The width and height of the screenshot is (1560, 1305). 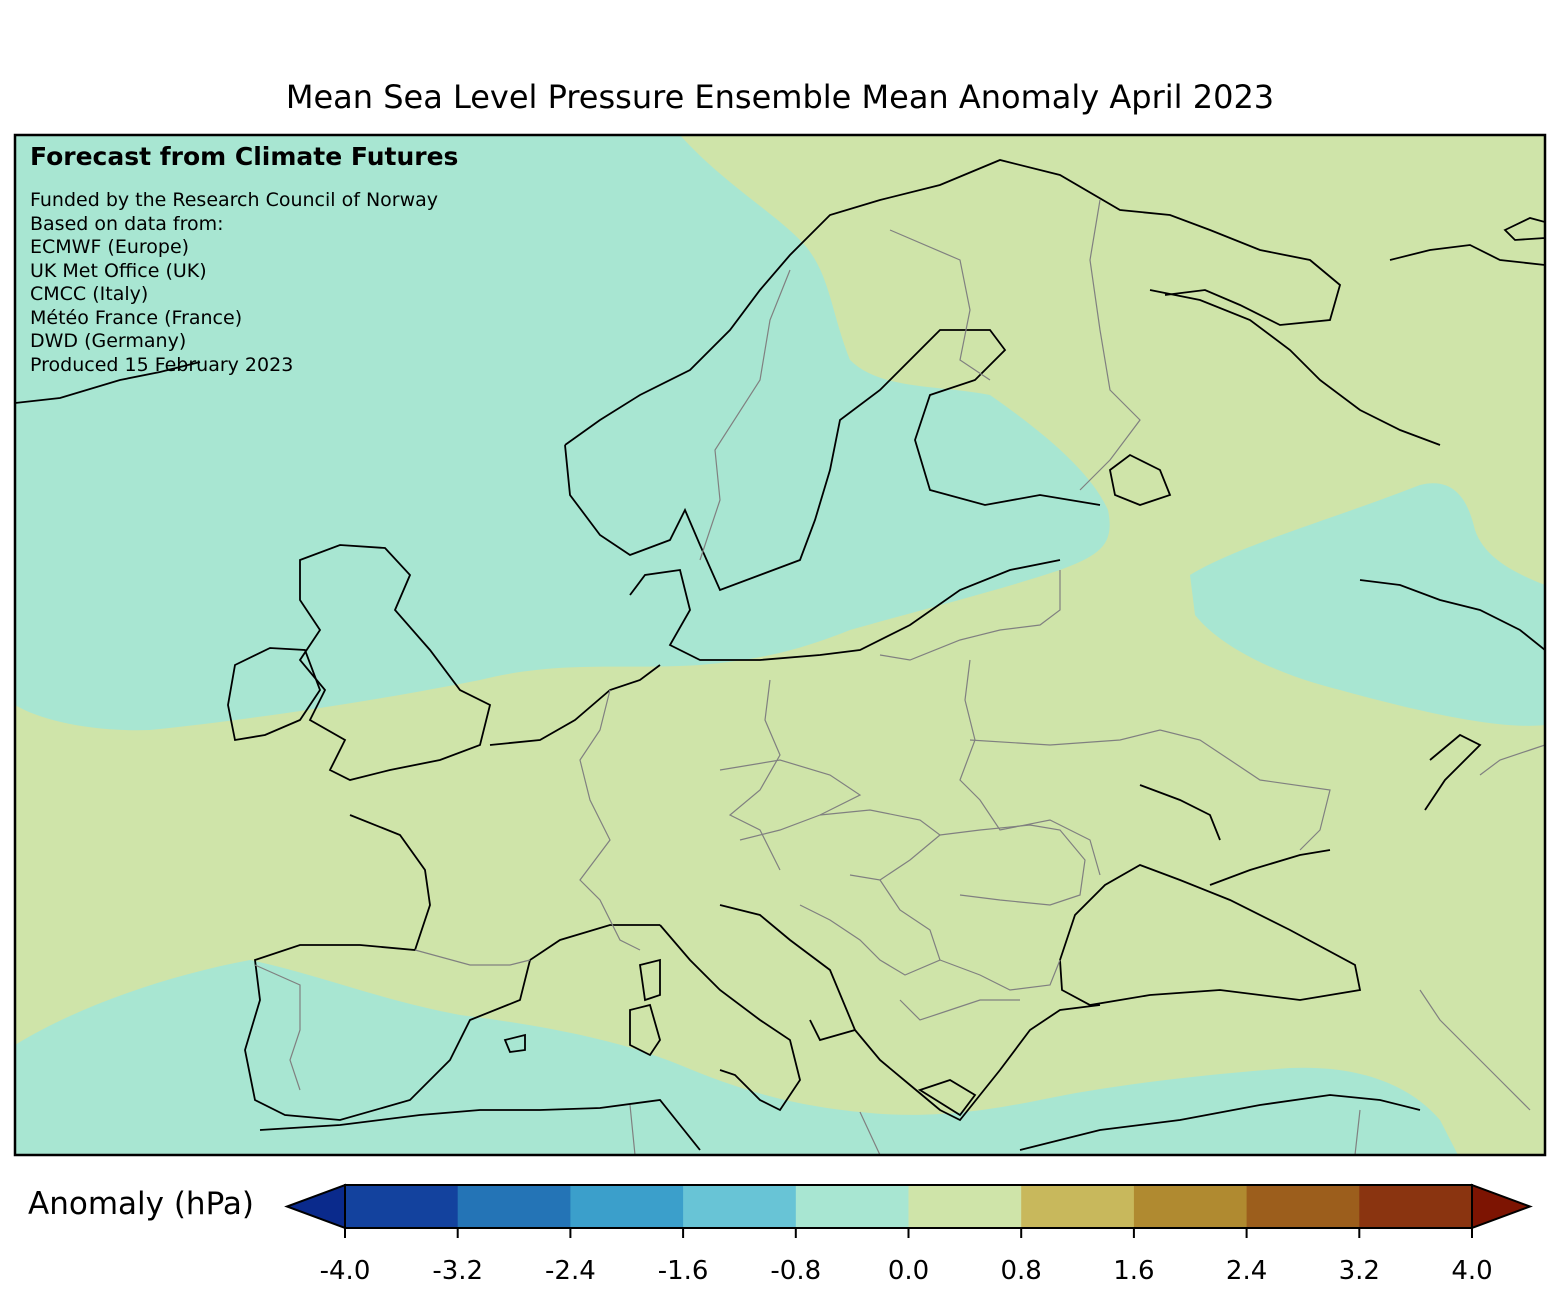 What do you see at coordinates (1021, 1271) in the screenshot?
I see `colorbar-tick-label: 0.8` at bounding box center [1021, 1271].